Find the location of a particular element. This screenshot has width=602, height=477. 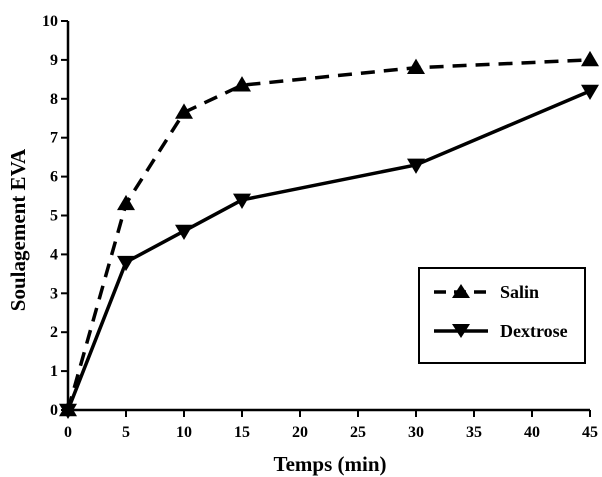

x-tick-label: 0 is located at coordinates (68, 432).